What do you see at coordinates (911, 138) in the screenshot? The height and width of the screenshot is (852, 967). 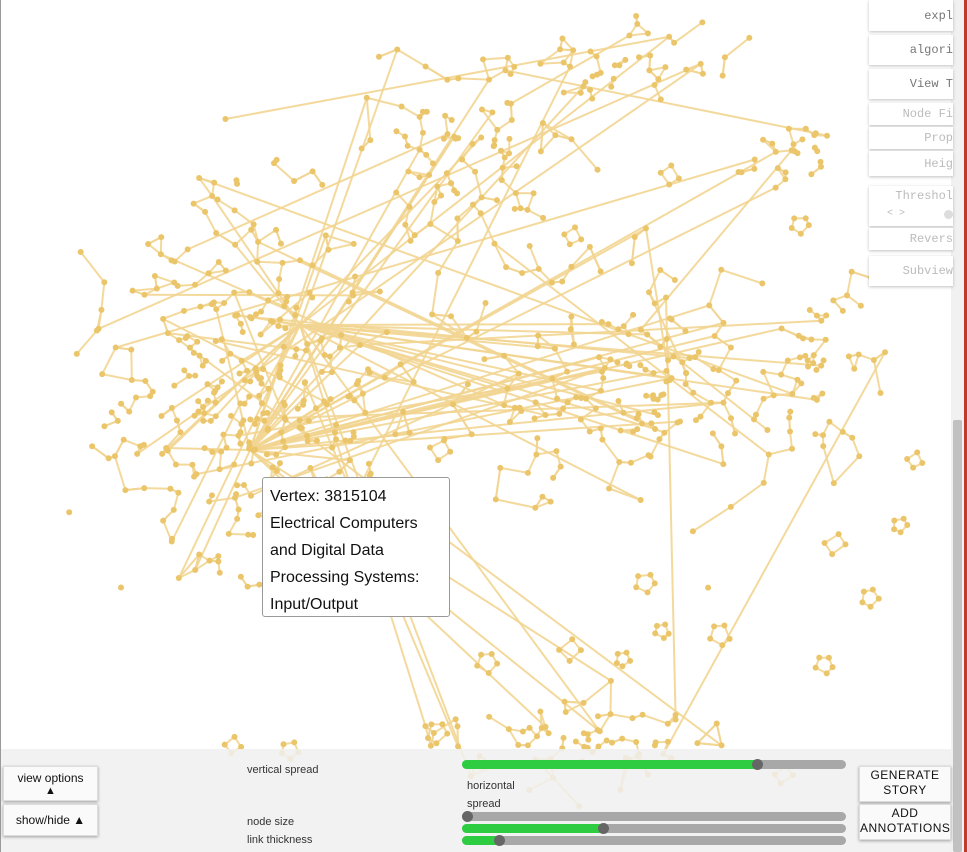 I see `property-button: Prop` at bounding box center [911, 138].